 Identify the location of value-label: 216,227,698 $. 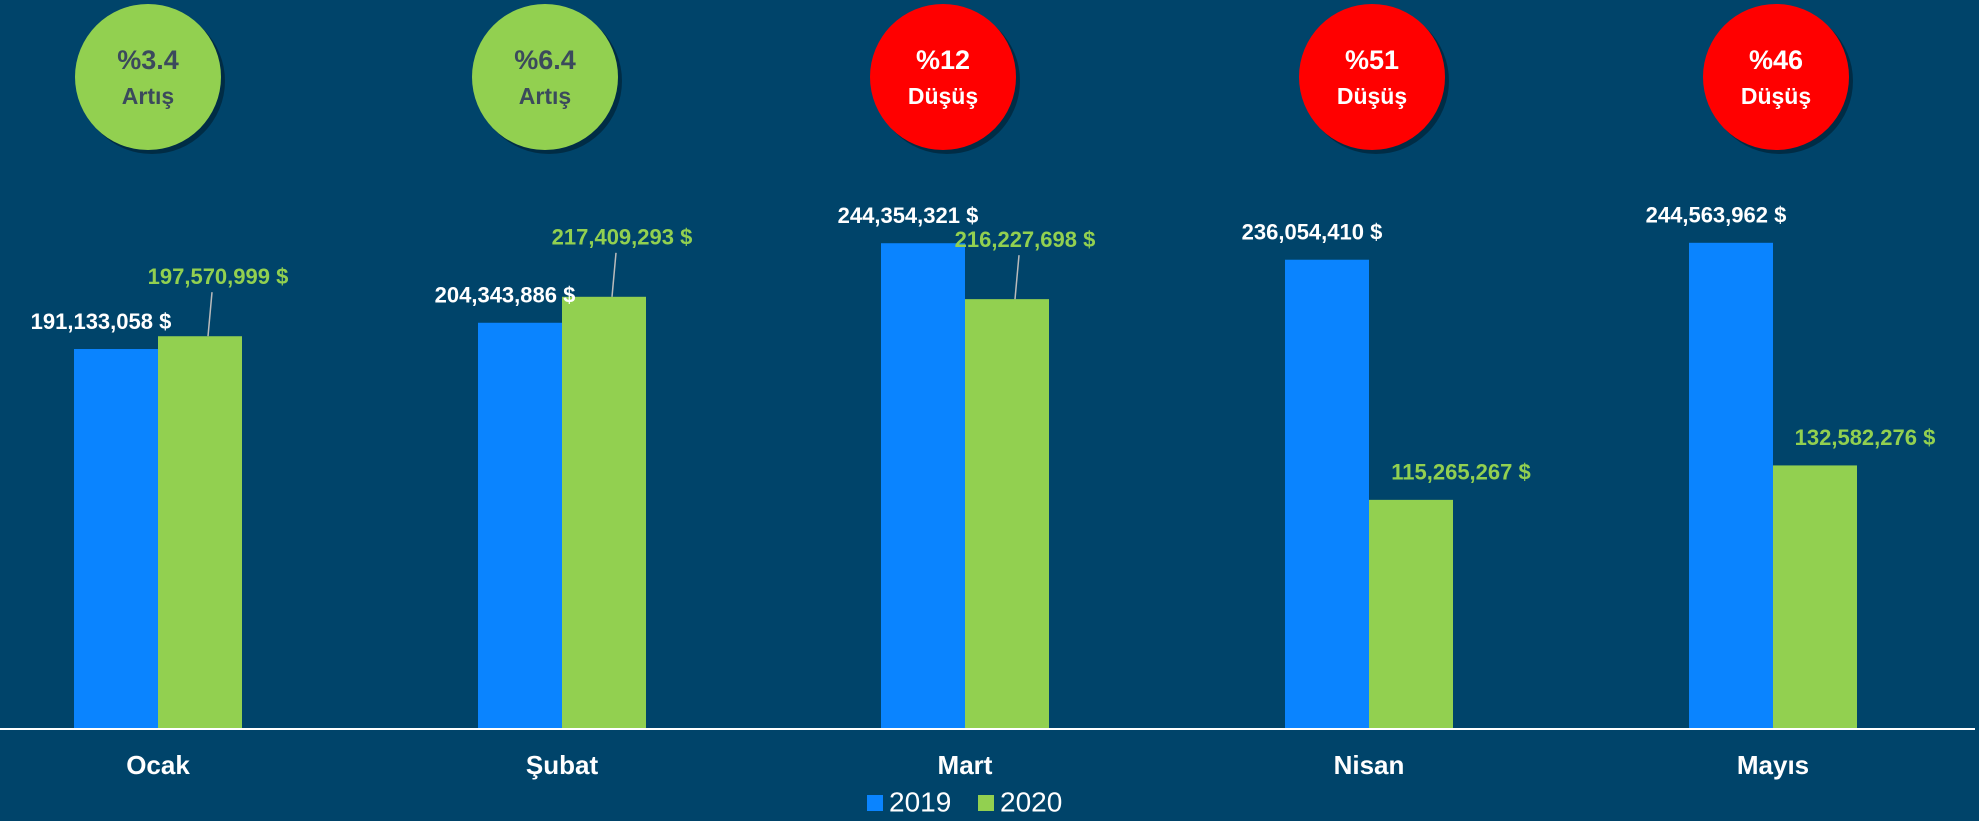
(1025, 239).